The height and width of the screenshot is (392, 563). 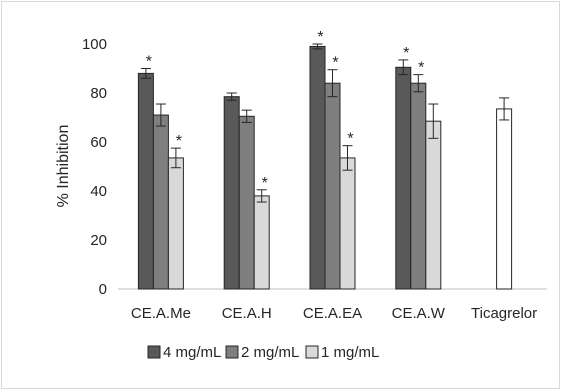 What do you see at coordinates (504, 313) in the screenshot?
I see `x-tick-label: Ticagrelor` at bounding box center [504, 313].